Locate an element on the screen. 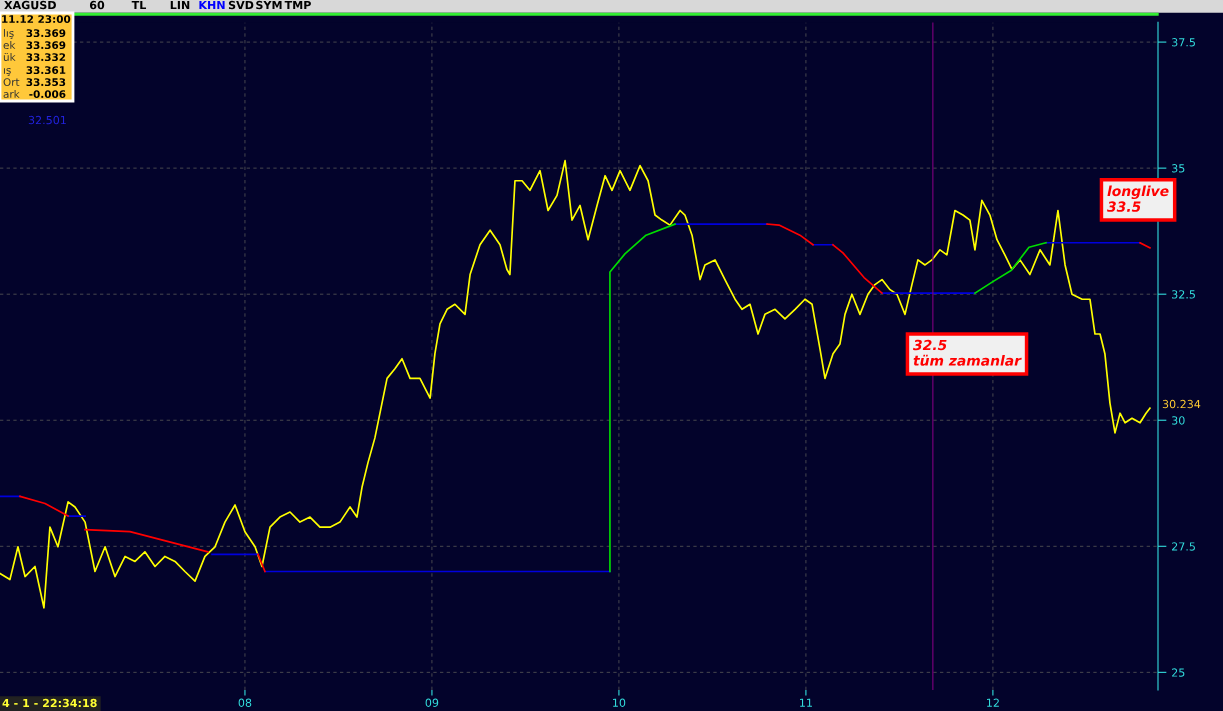 The width and height of the screenshot is (1223, 711). annotation: ış is located at coordinates (7, 72).